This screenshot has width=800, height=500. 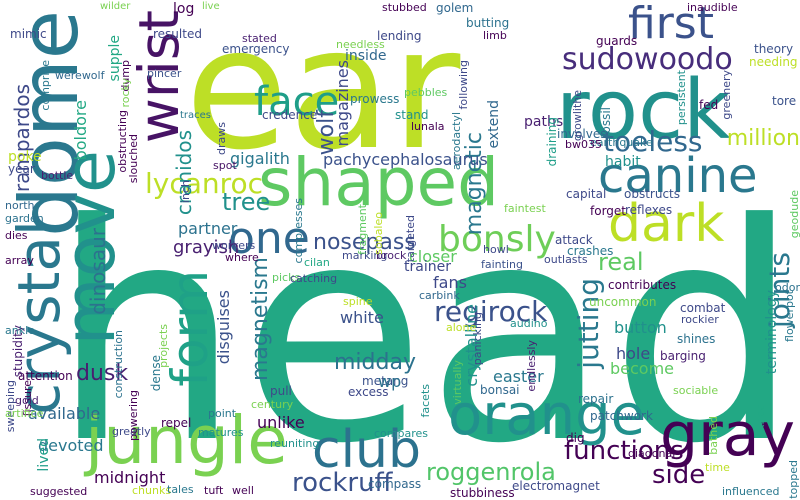 What do you see at coordinates (713, 435) in the screenshot?
I see `word-bathed: bathed` at bounding box center [713, 435].